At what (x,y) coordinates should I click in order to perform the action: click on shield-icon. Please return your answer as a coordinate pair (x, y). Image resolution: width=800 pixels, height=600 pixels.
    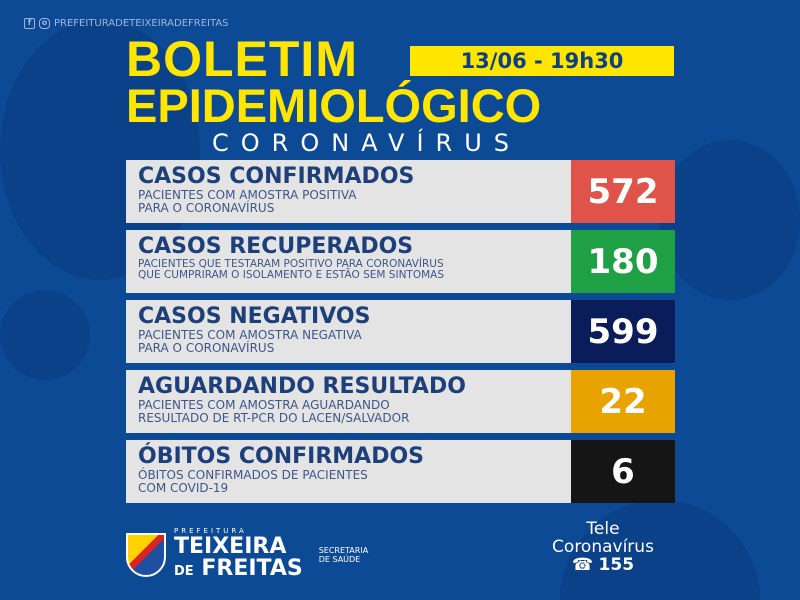
    Looking at the image, I should click on (146, 555).